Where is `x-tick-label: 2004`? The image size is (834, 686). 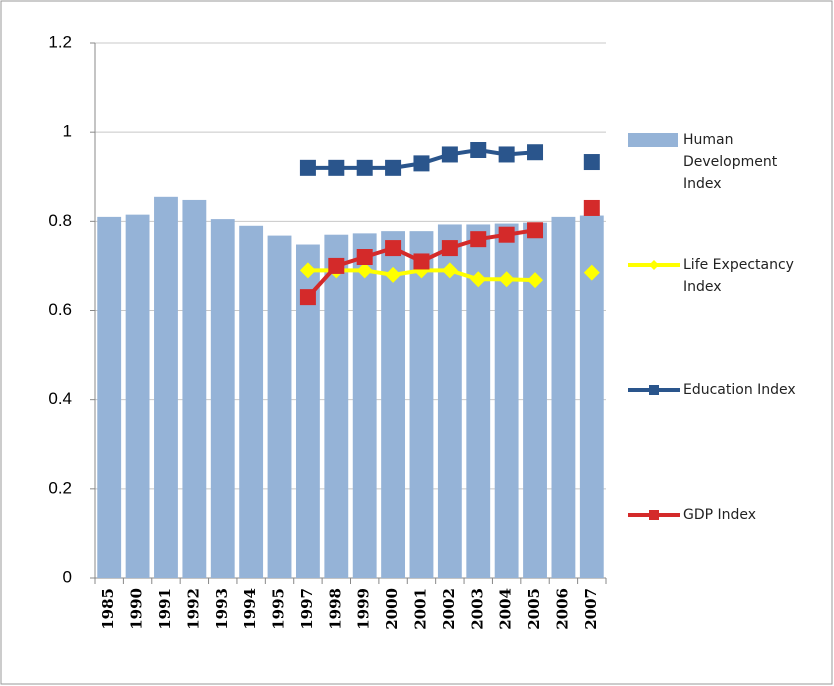
x-tick-label: 2004 is located at coordinates (506, 609).